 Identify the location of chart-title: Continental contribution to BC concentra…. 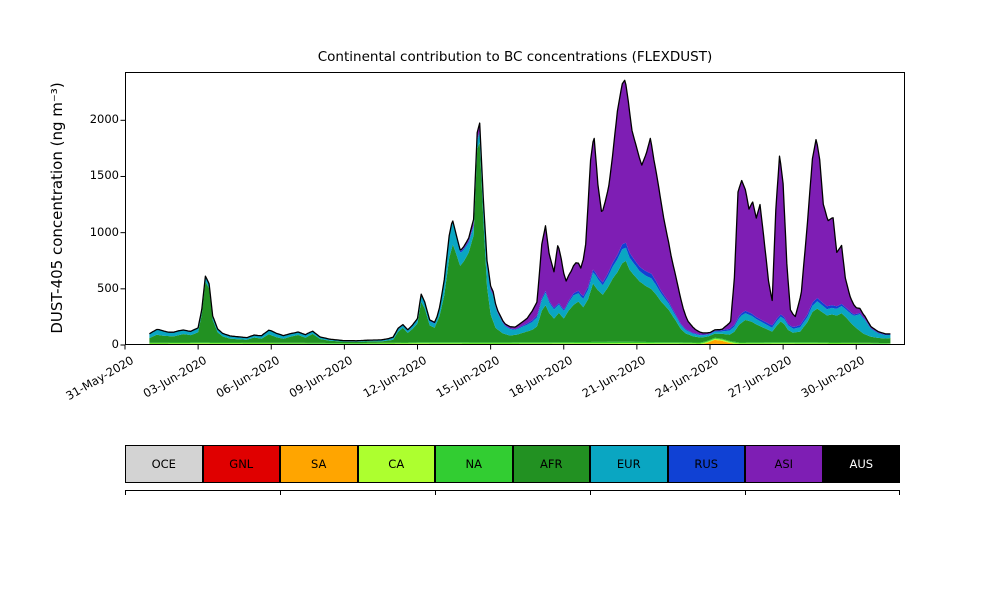
(515, 57).